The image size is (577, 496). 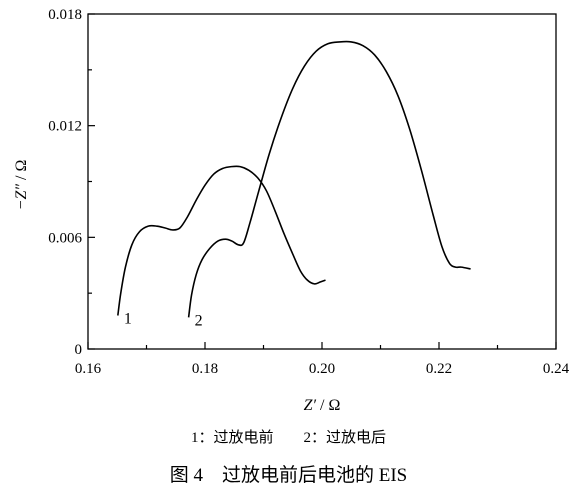 I want to click on y-tick-label: 0.012, so click(x=65, y=127).